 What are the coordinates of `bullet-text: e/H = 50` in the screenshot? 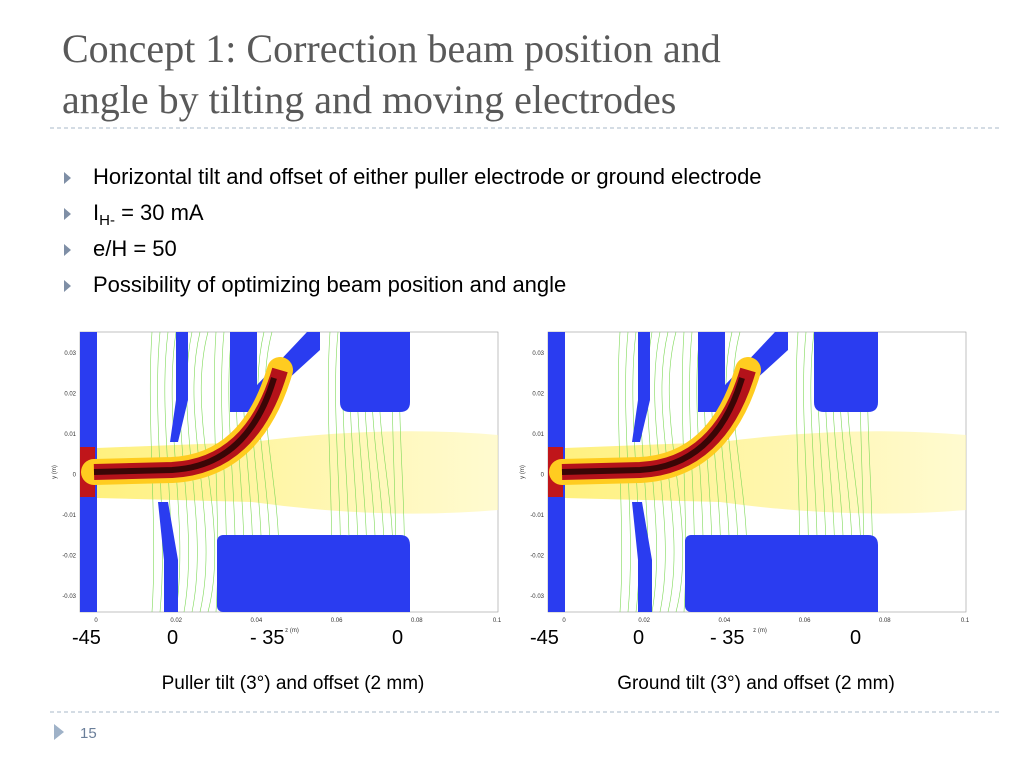 It's located at (135, 248).